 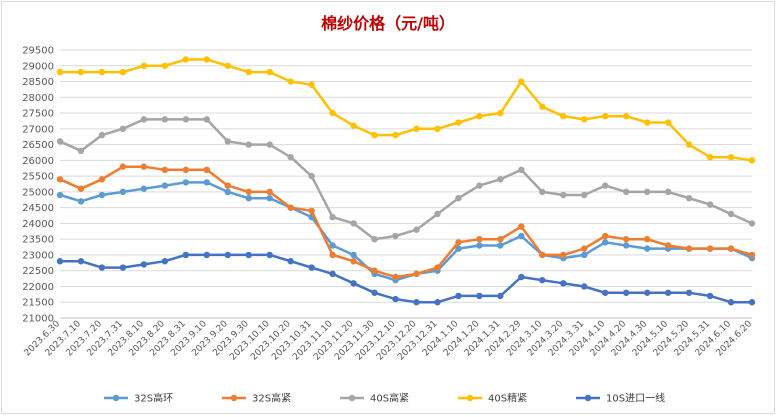 I want to click on legend-item: 10S进口一线, so click(x=620, y=398).